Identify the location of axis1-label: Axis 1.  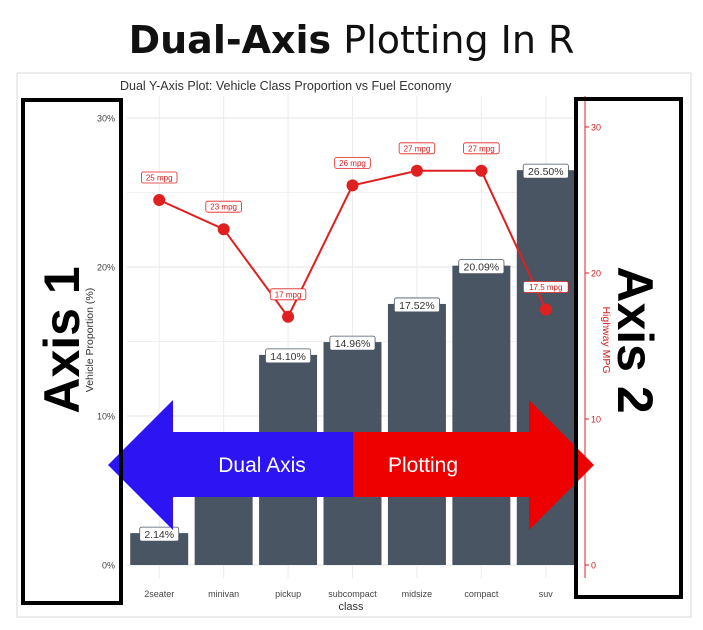
(62, 339).